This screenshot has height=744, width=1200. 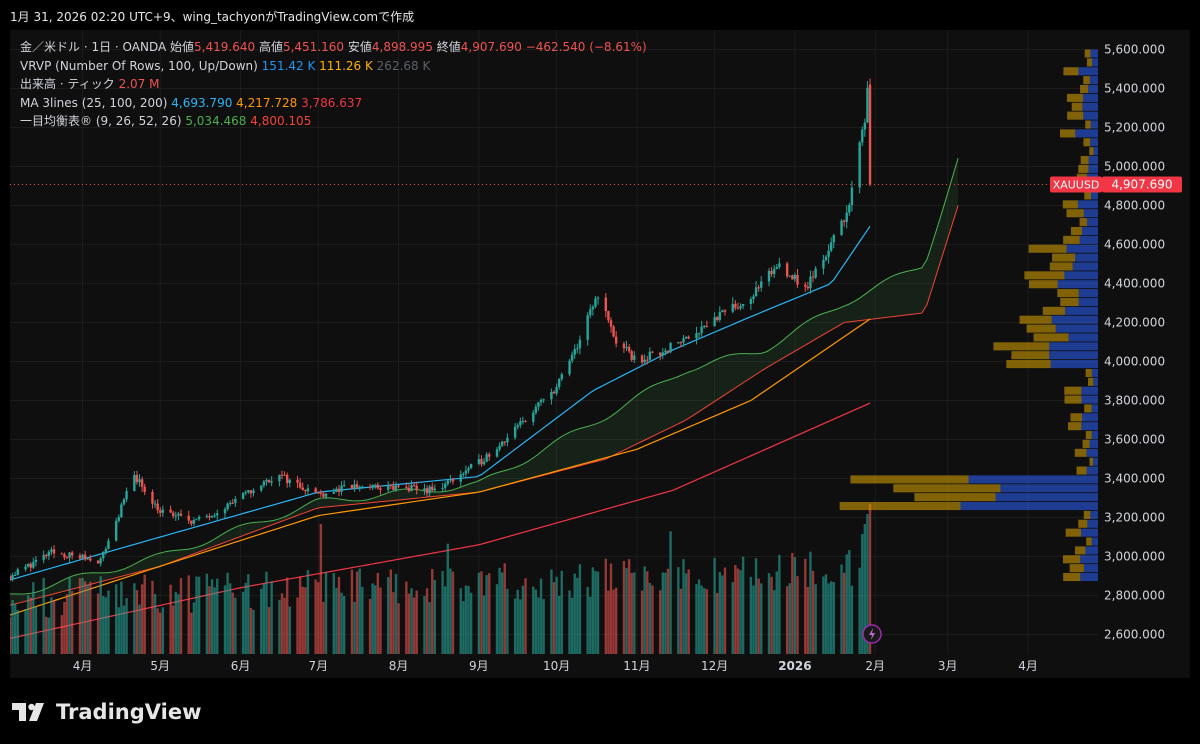 What do you see at coordinates (241, 666) in the screenshot?
I see `x-tick-label: 6月` at bounding box center [241, 666].